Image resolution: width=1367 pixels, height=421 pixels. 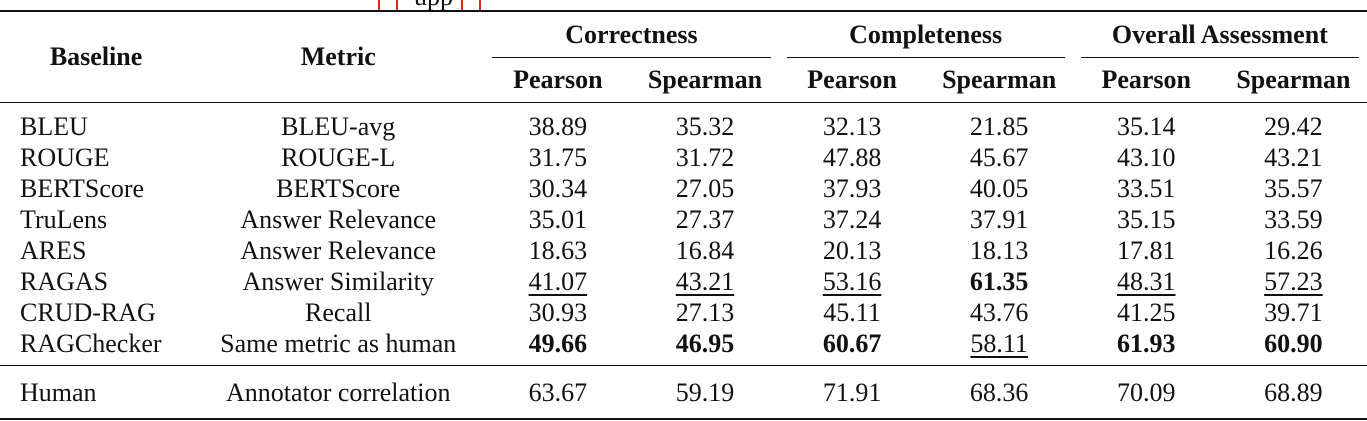 What do you see at coordinates (558, 250) in the screenshot?
I see `cell-value: 18.63` at bounding box center [558, 250].